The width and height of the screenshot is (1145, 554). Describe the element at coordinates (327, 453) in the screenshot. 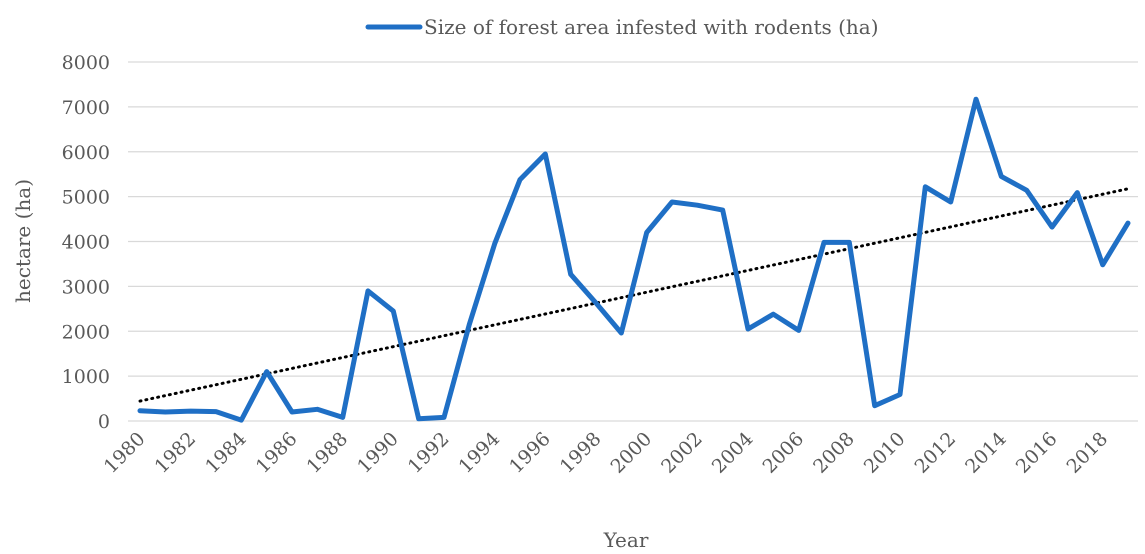

I see `x-tick-label: 1988` at that location.